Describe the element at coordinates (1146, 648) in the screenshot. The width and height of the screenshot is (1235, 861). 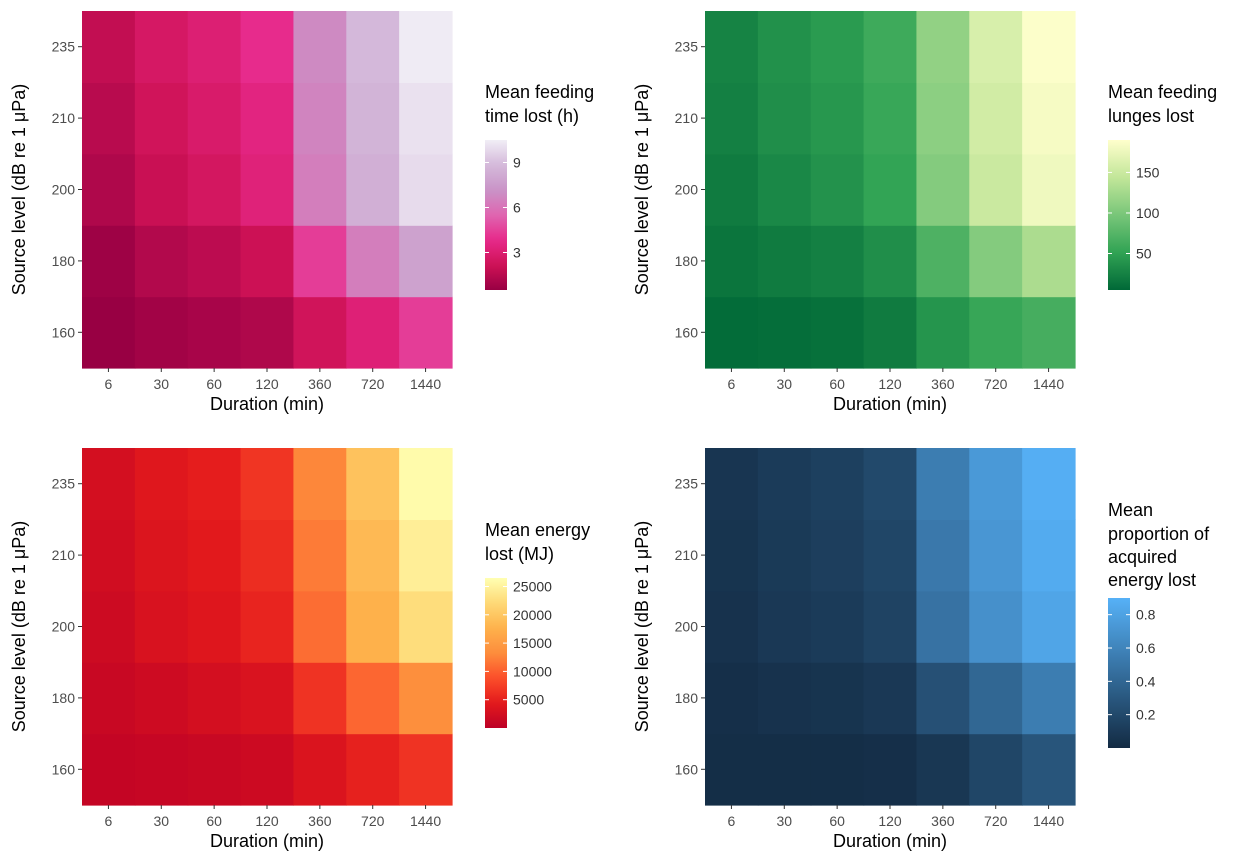
I see `colorbar-tick-label: 0.6` at that location.